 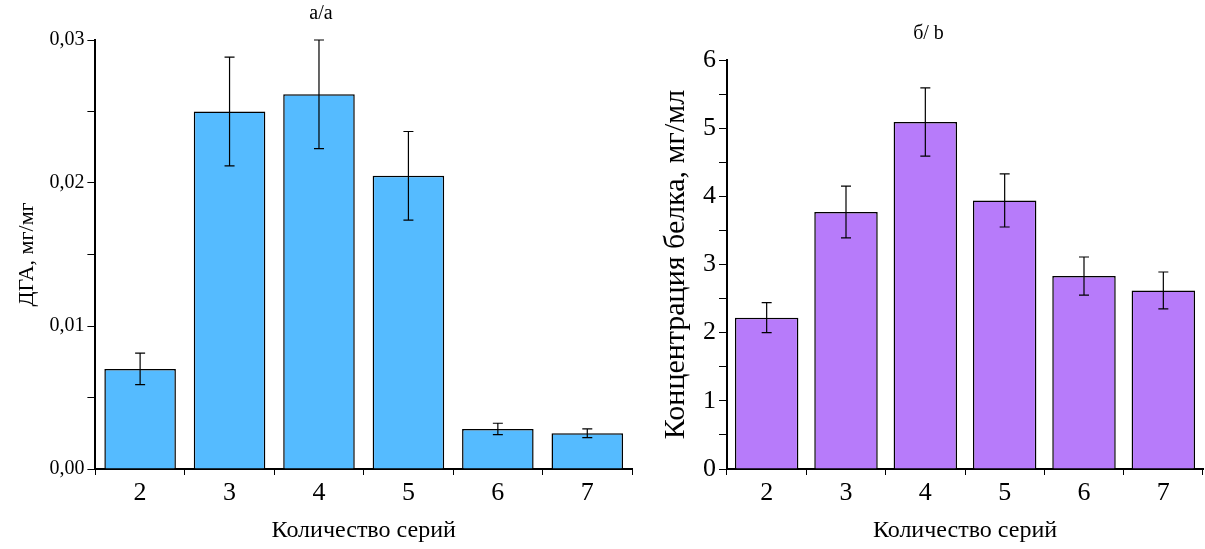 I want to click on y-tick-label: 0,03, so click(x=67, y=38).